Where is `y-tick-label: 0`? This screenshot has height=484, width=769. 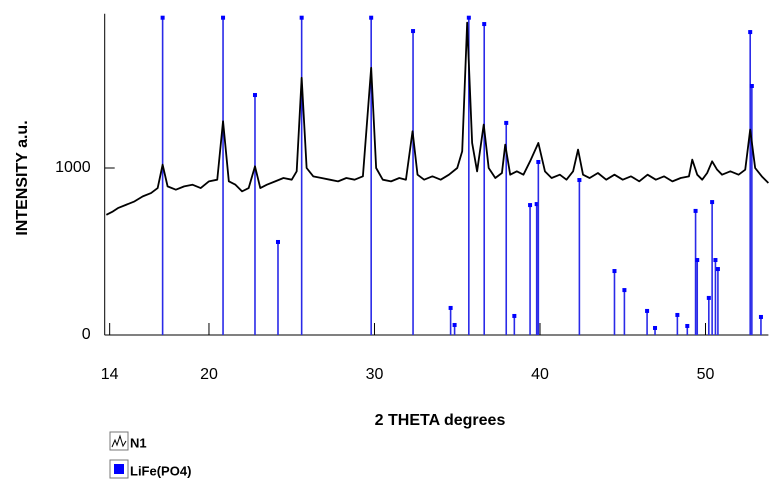
y-tick-label: 0 is located at coordinates (86, 334).